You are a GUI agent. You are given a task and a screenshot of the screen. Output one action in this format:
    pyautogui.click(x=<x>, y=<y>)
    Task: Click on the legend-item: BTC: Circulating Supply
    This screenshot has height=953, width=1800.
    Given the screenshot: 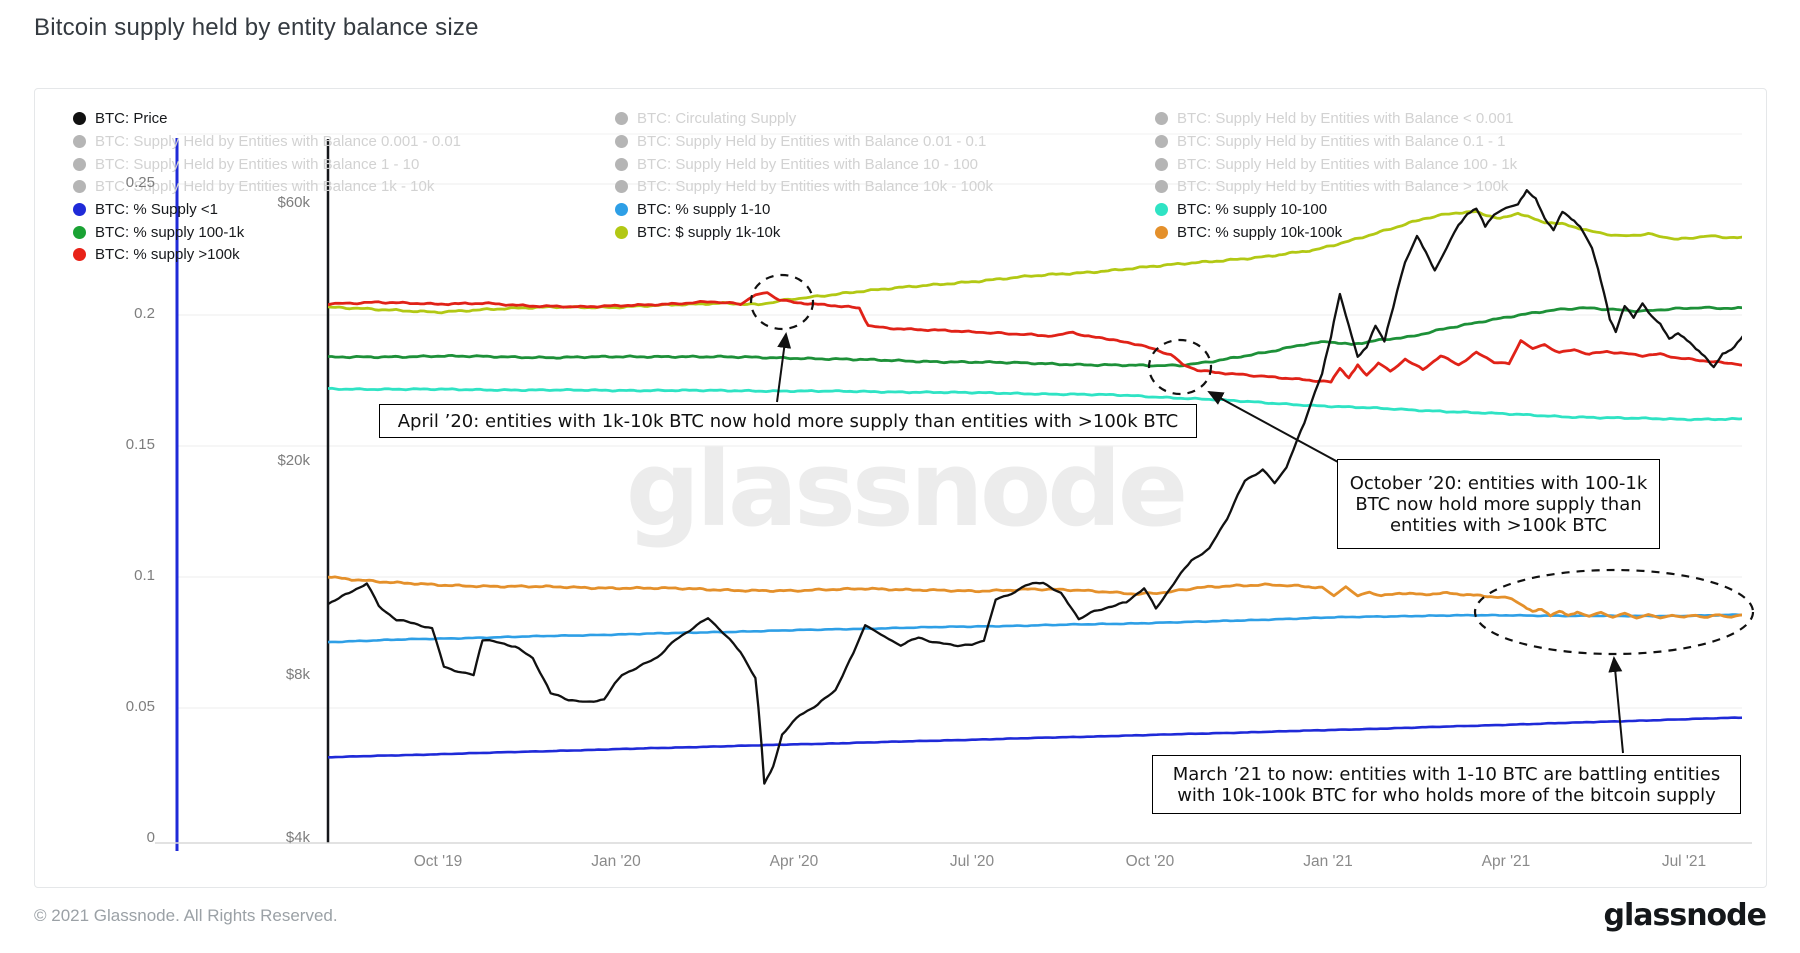 What is the action you would take?
    pyautogui.click(x=705, y=118)
    